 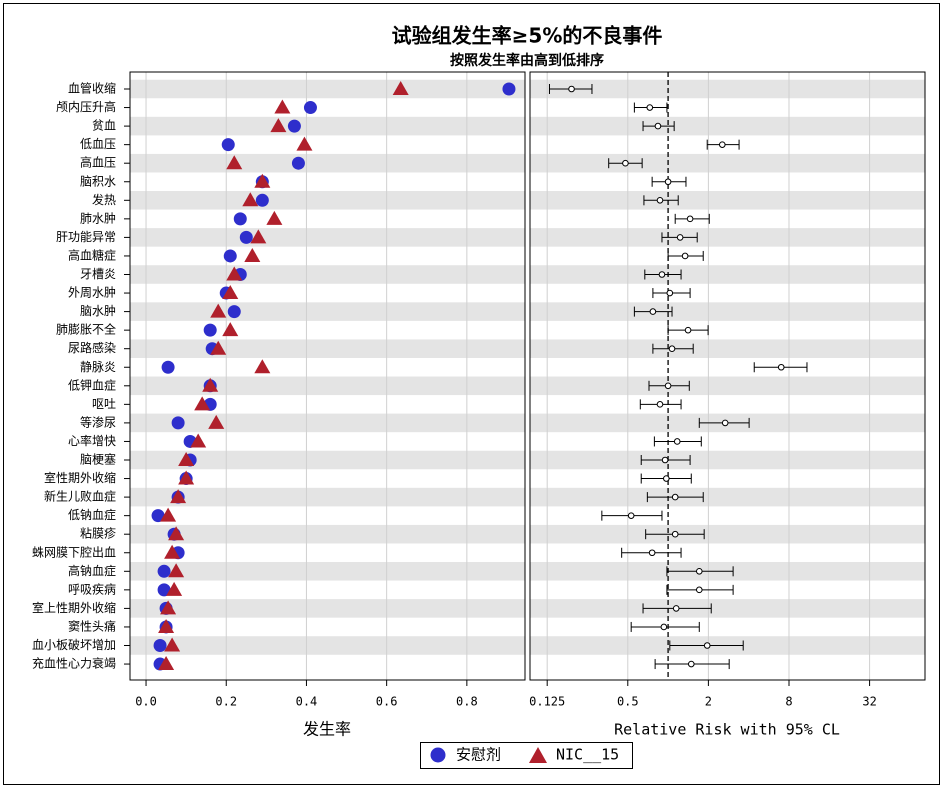 What do you see at coordinates (80, 477) in the screenshot?
I see `y-tick-label: 室性期外收缩` at bounding box center [80, 477].